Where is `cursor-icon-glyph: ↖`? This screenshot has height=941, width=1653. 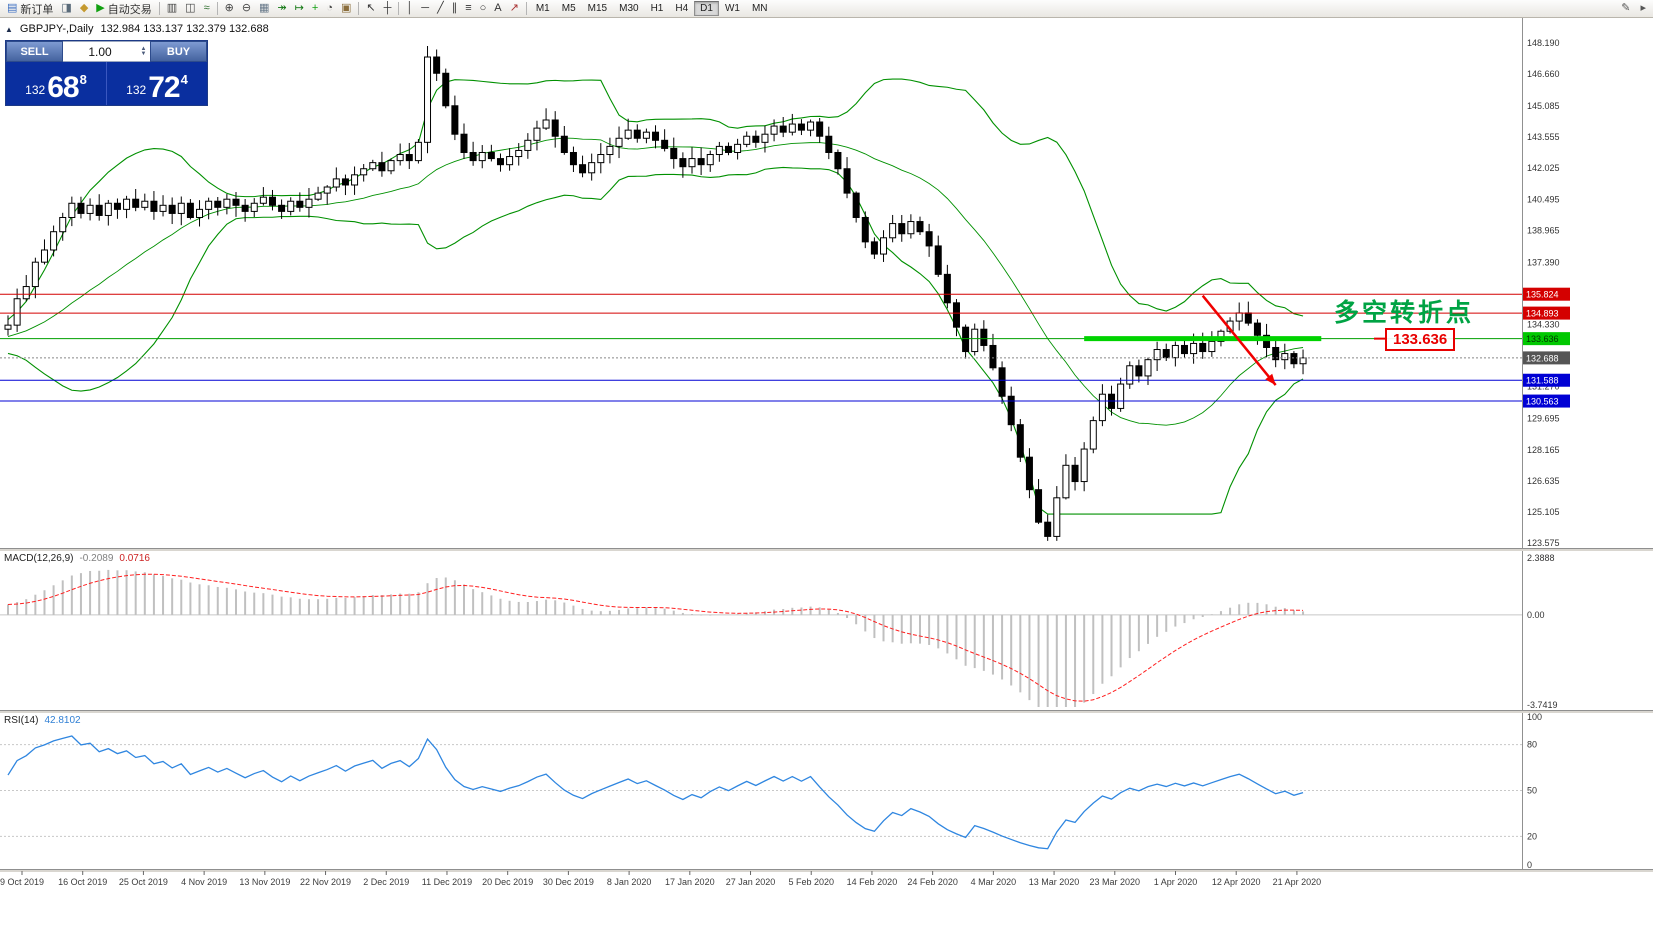 cursor-icon-glyph: ↖ is located at coordinates (371, 8).